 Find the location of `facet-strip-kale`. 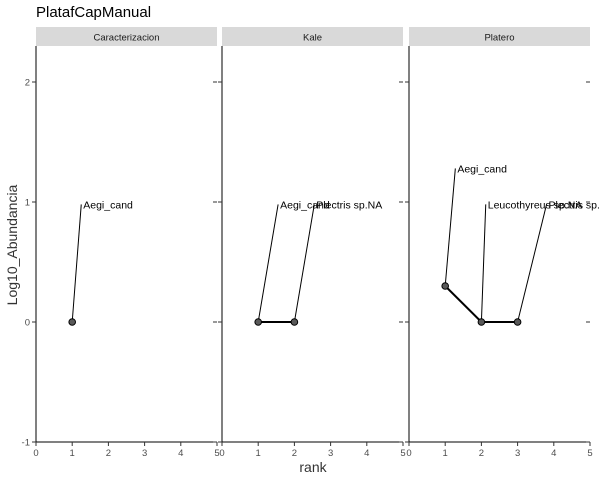

facet-strip-kale is located at coordinates (312, 36).